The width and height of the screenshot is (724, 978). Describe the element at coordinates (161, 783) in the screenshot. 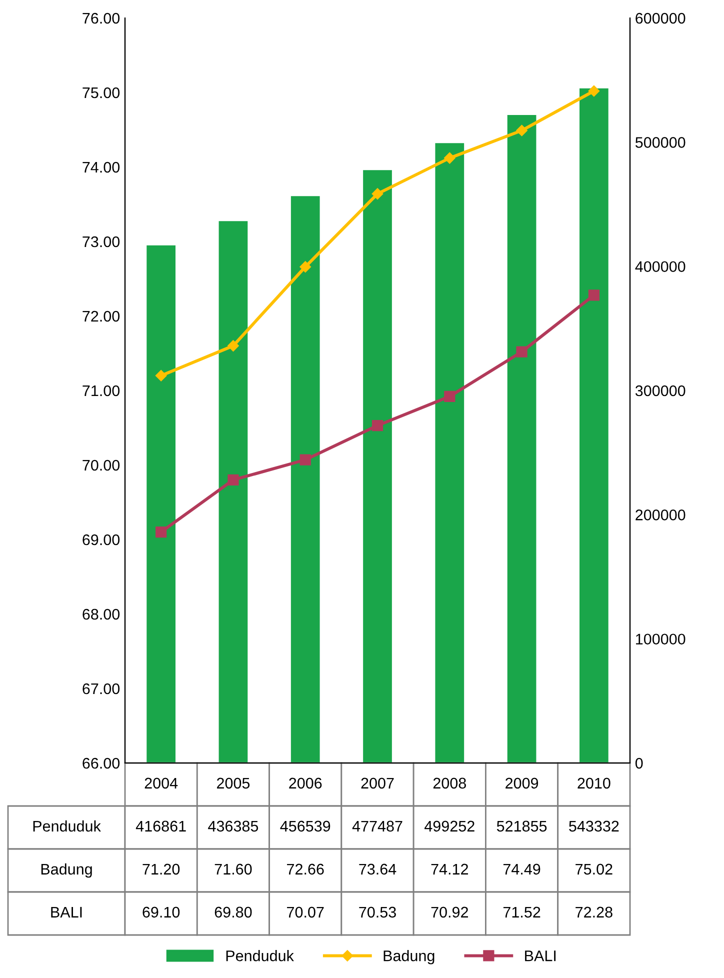

I see `x-tick-label: 2004` at that location.